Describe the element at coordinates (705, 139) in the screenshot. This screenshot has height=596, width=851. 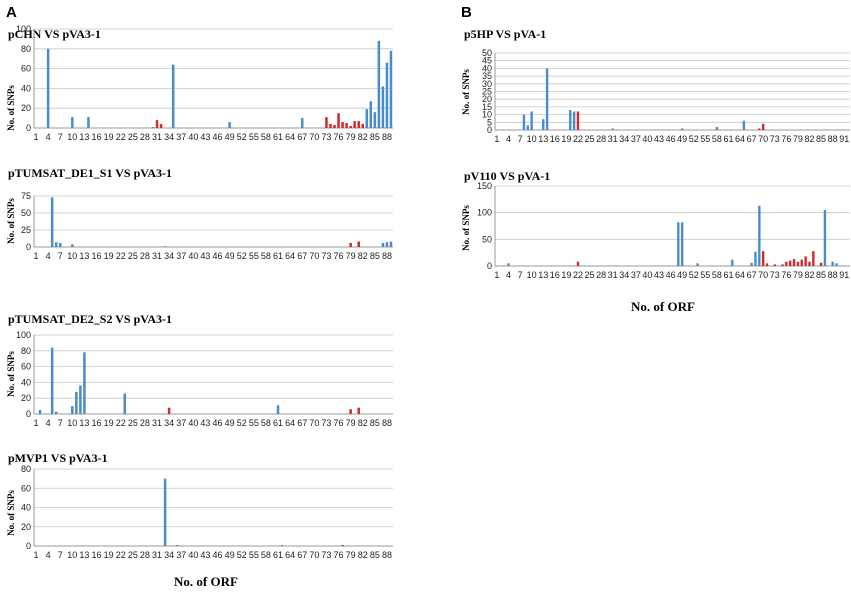
I see `x-tick-label-p5hp-18: 55` at that location.